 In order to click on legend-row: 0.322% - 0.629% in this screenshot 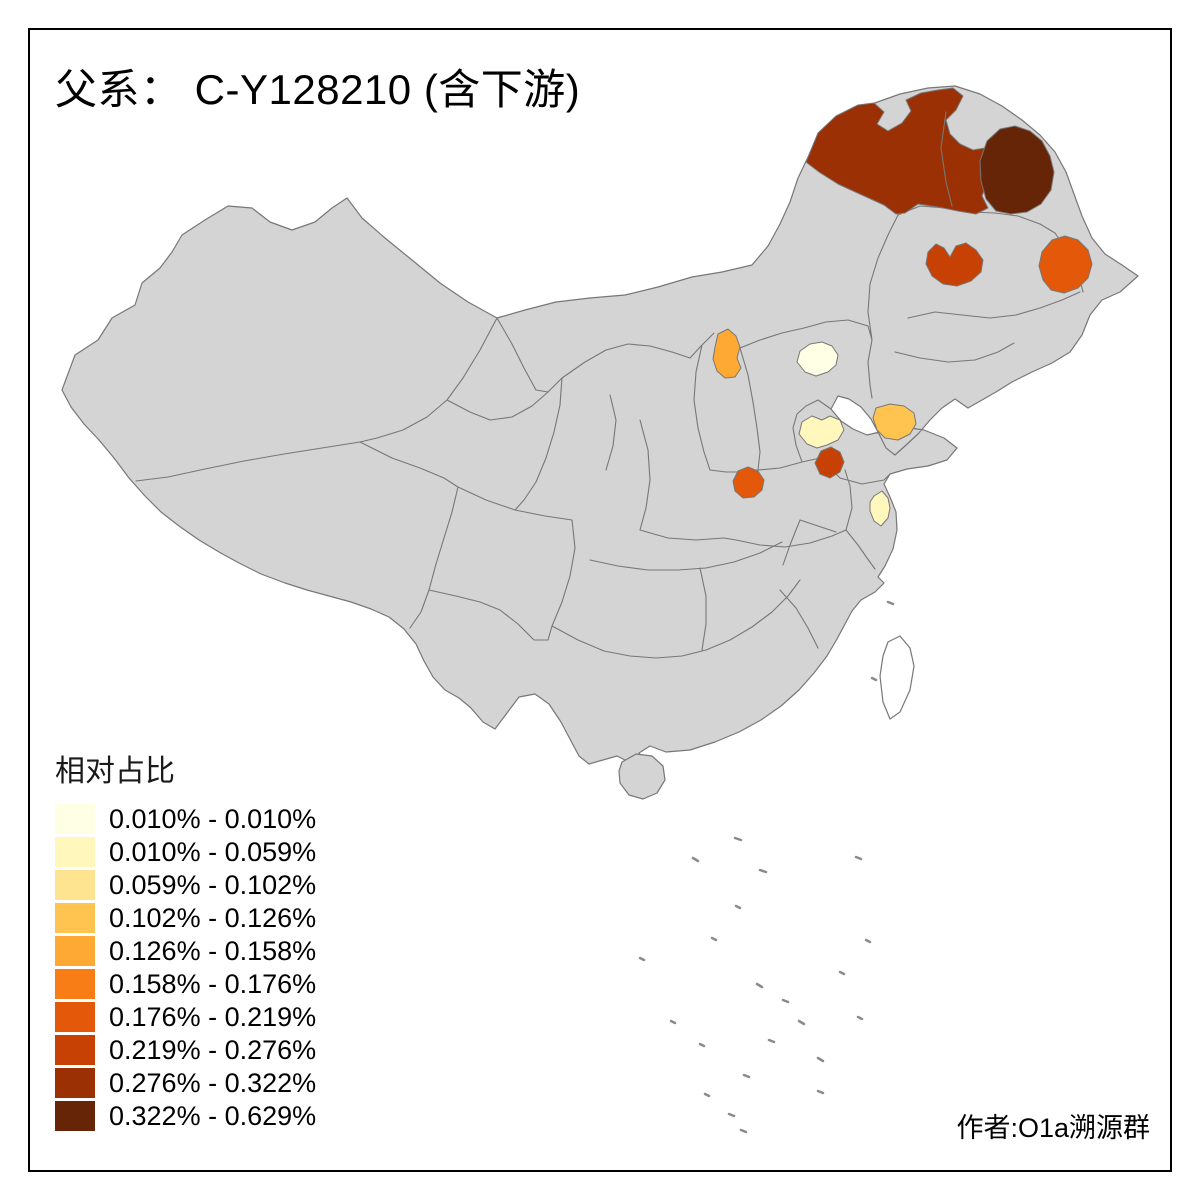, I will do `click(185, 1116)`.